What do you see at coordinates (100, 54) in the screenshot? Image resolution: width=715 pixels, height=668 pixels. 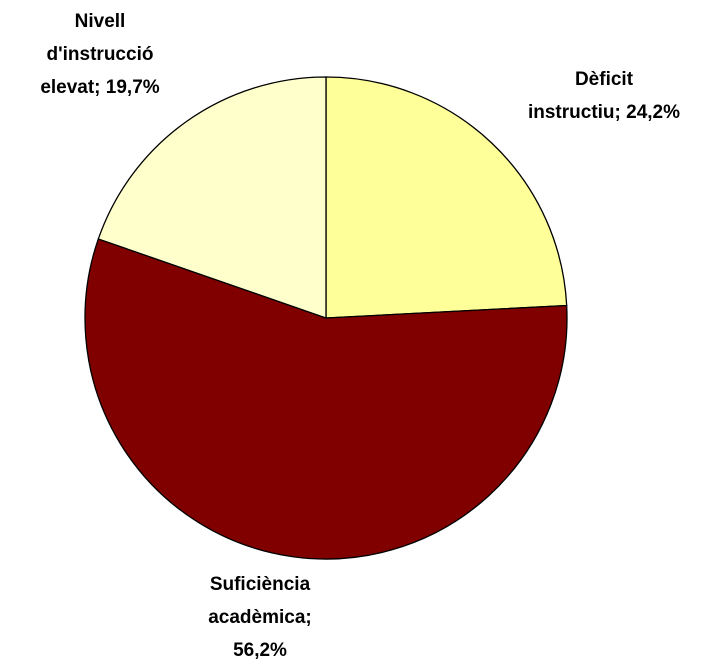 I see `data-label: d'instrucció` at bounding box center [100, 54].